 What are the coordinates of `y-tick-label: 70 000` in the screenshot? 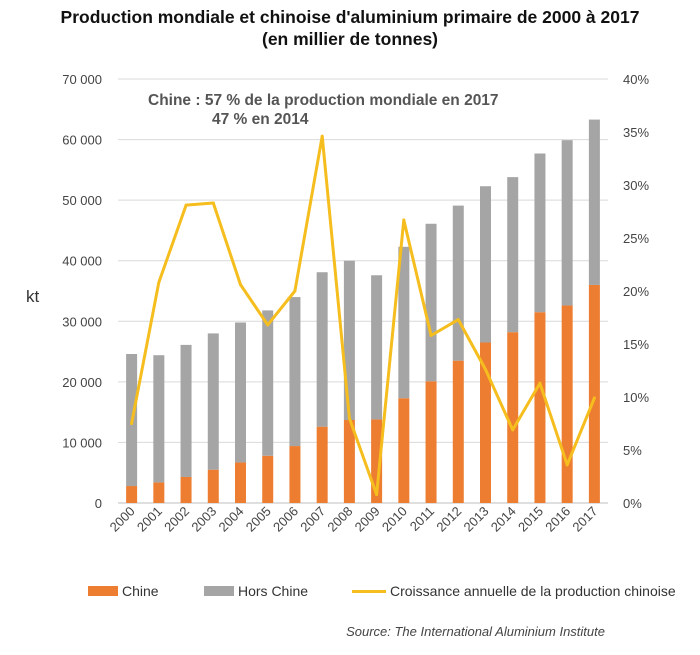 It's located at (82, 79).